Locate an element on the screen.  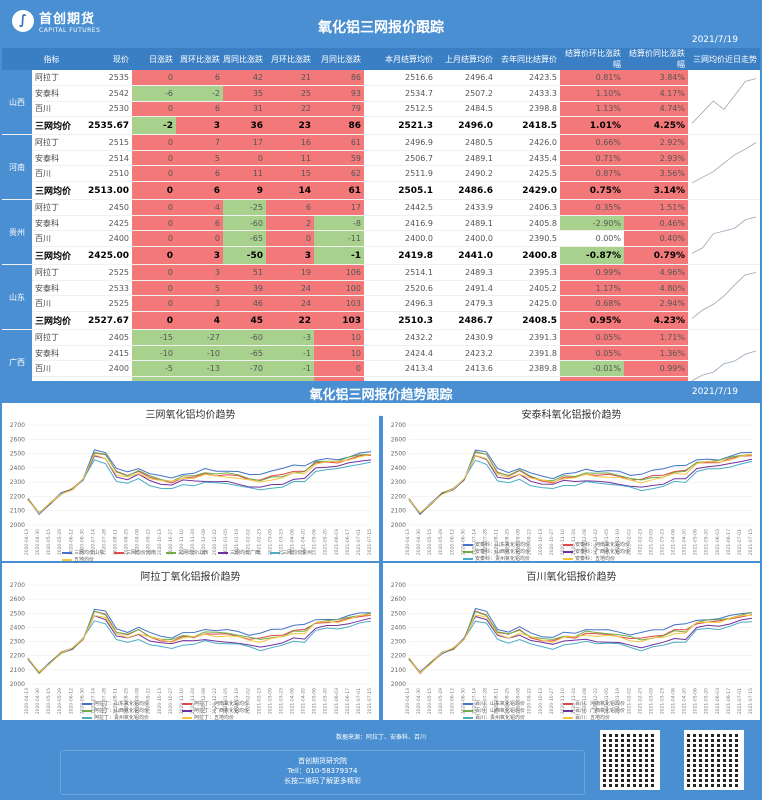
table-cell: 2506.7 is located at coordinates (400, 158).